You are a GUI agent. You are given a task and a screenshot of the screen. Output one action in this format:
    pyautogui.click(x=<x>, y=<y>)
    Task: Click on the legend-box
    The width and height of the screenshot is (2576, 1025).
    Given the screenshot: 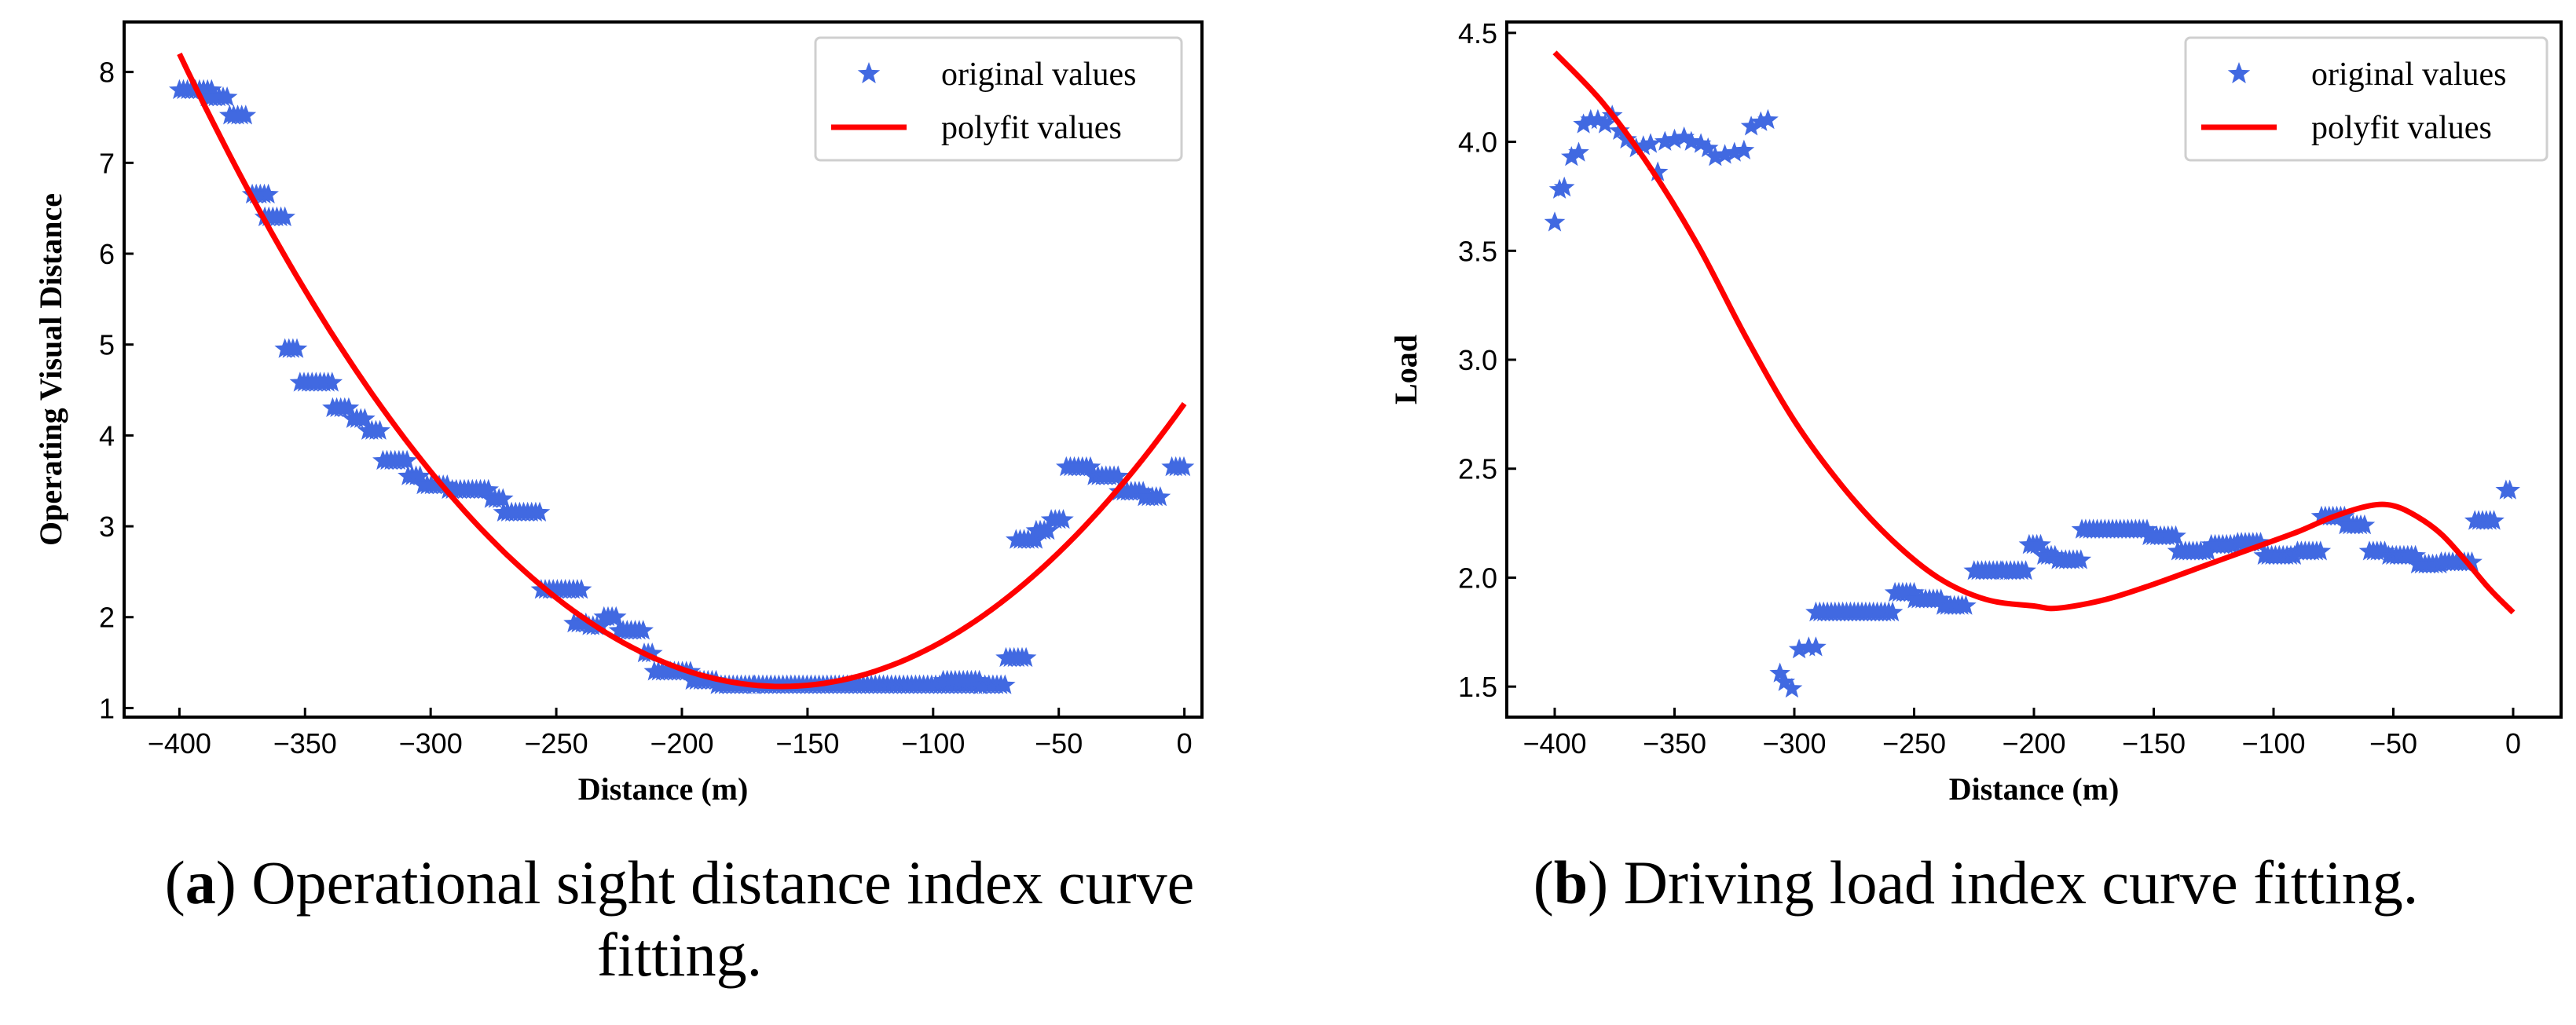 What is the action you would take?
    pyautogui.click(x=998, y=99)
    